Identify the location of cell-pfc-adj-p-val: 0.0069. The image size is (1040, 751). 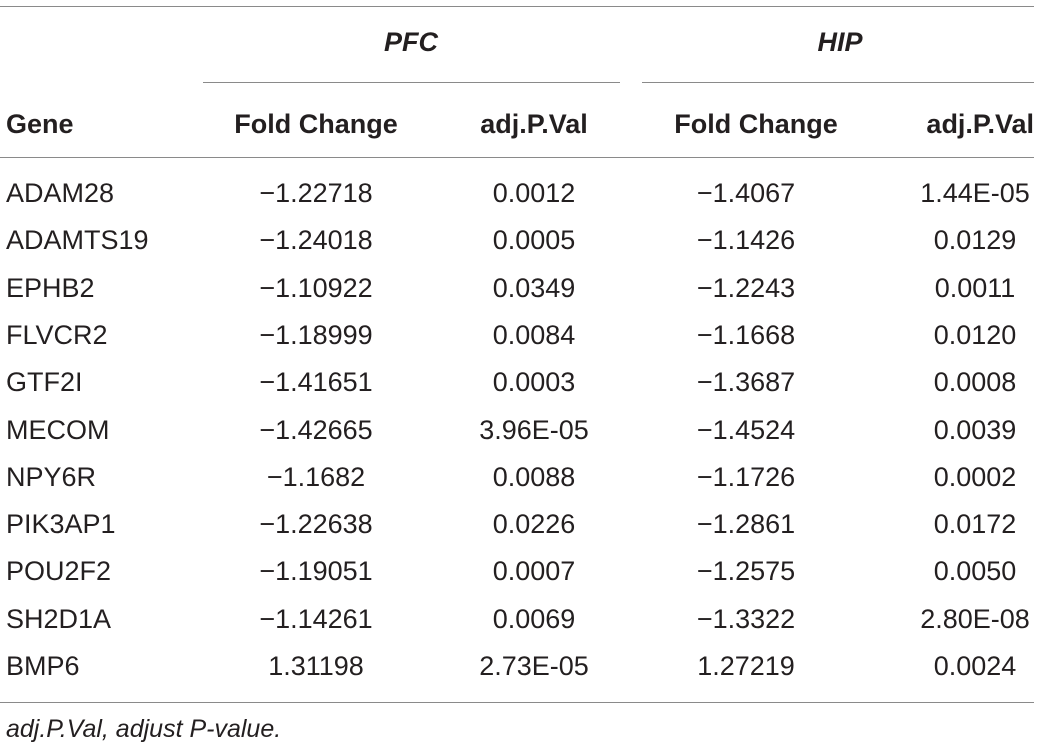
(534, 618).